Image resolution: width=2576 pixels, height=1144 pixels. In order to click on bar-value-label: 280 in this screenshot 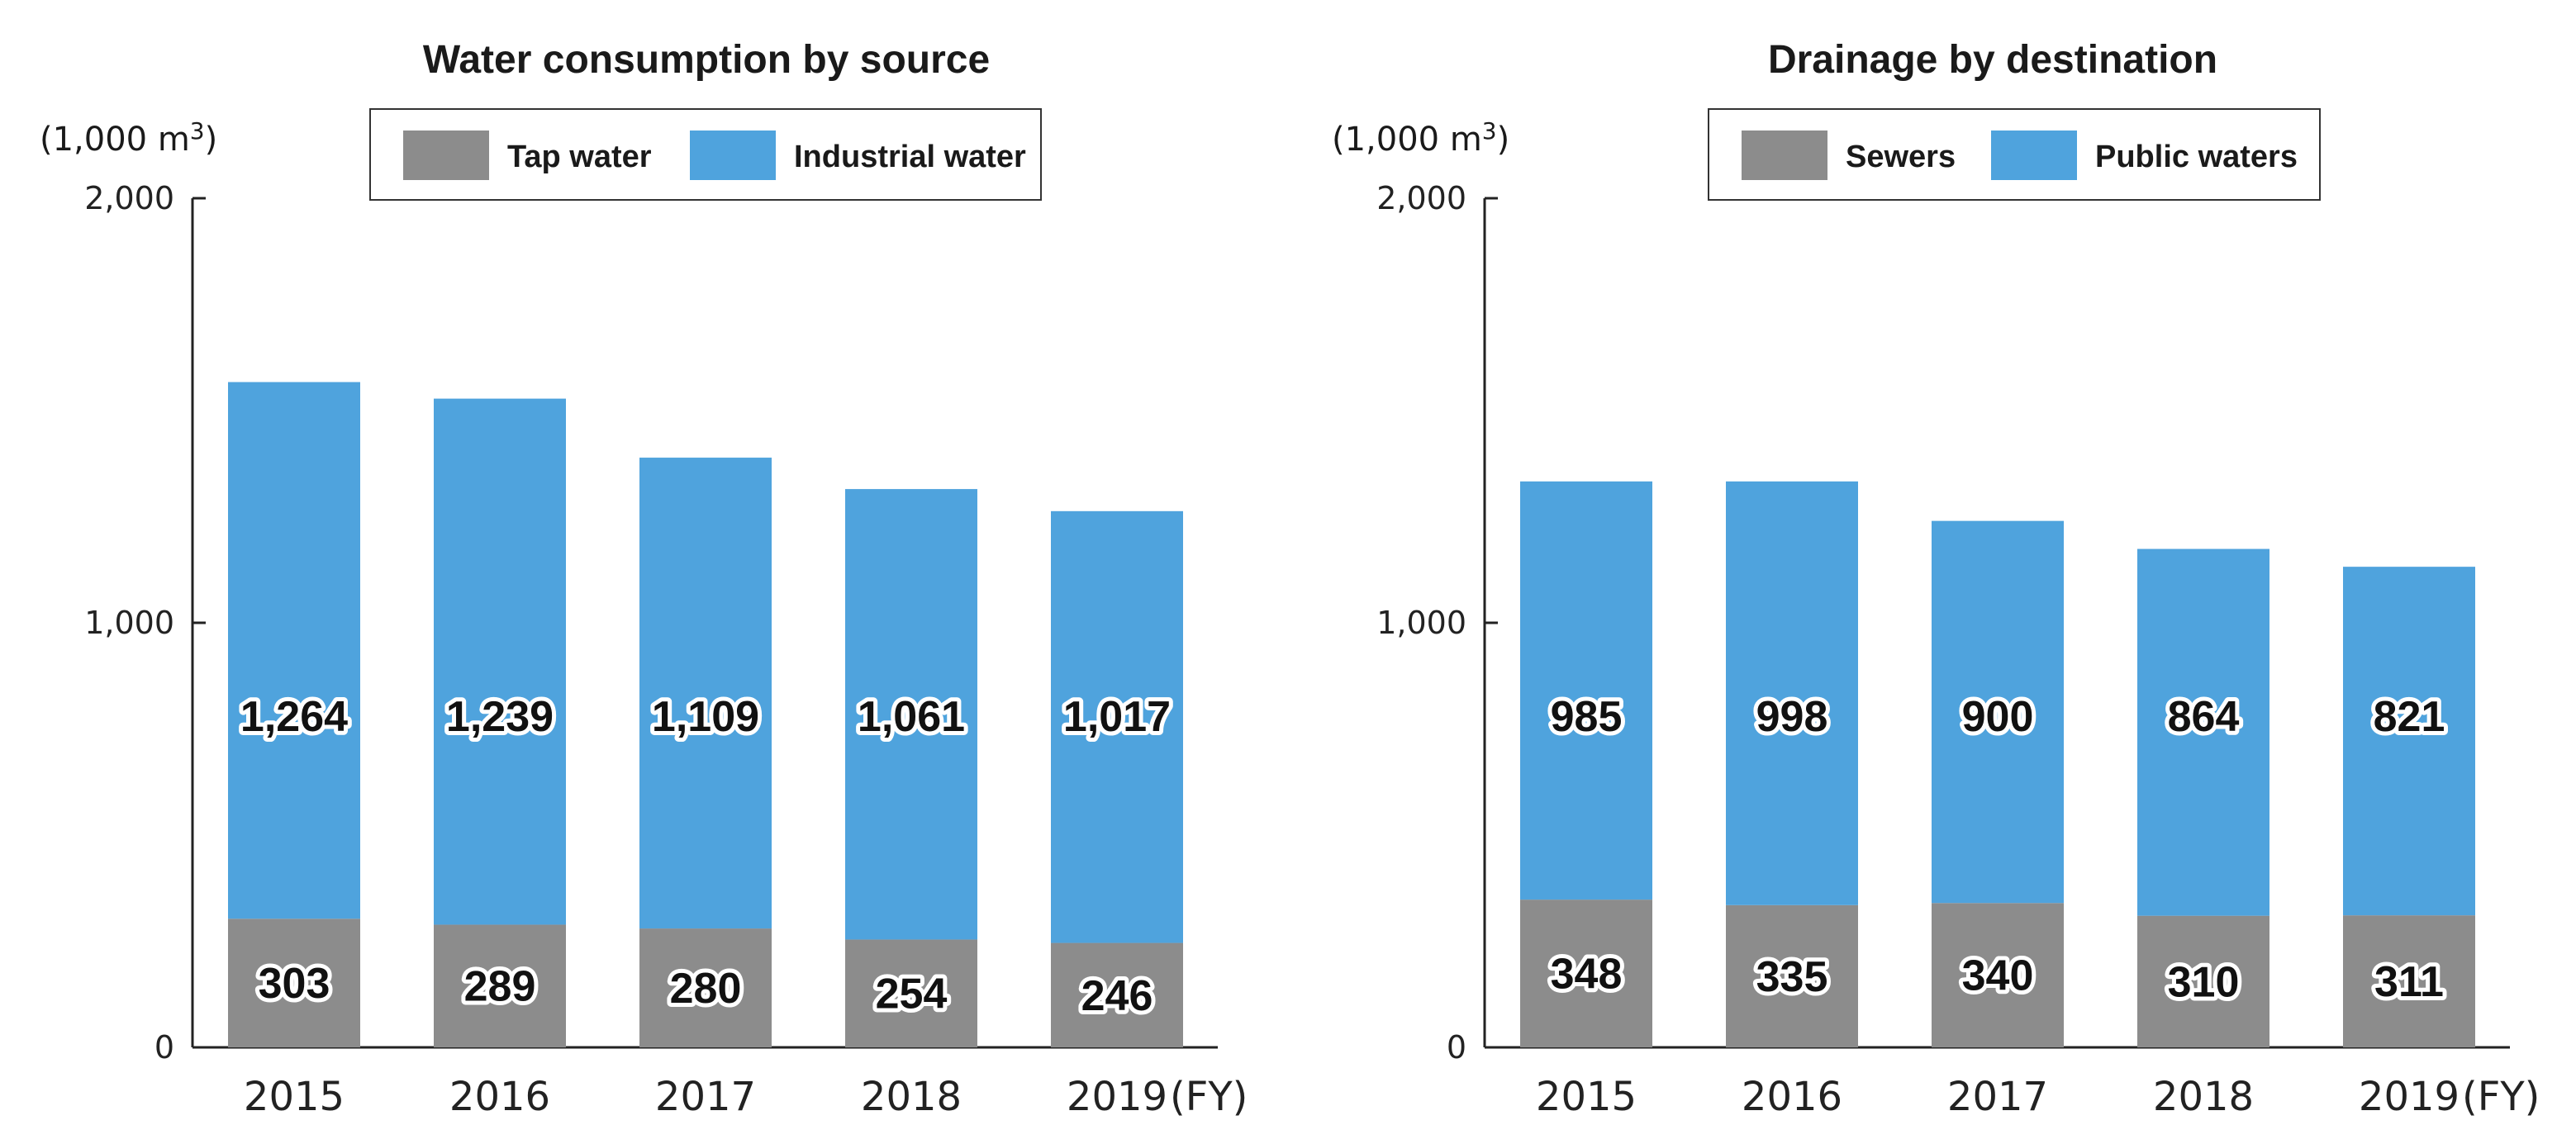, I will do `click(706, 989)`.